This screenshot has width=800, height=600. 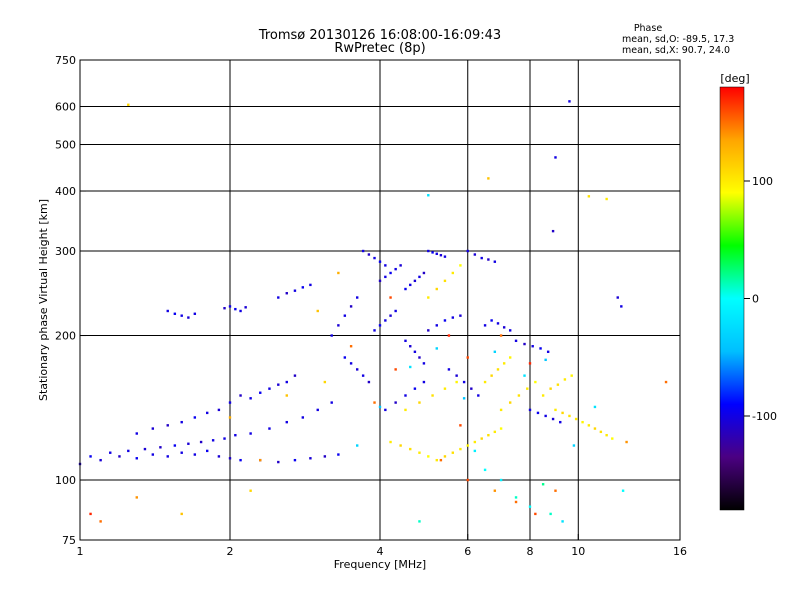 I want to click on y-tick-label: 100, so click(x=65, y=480).